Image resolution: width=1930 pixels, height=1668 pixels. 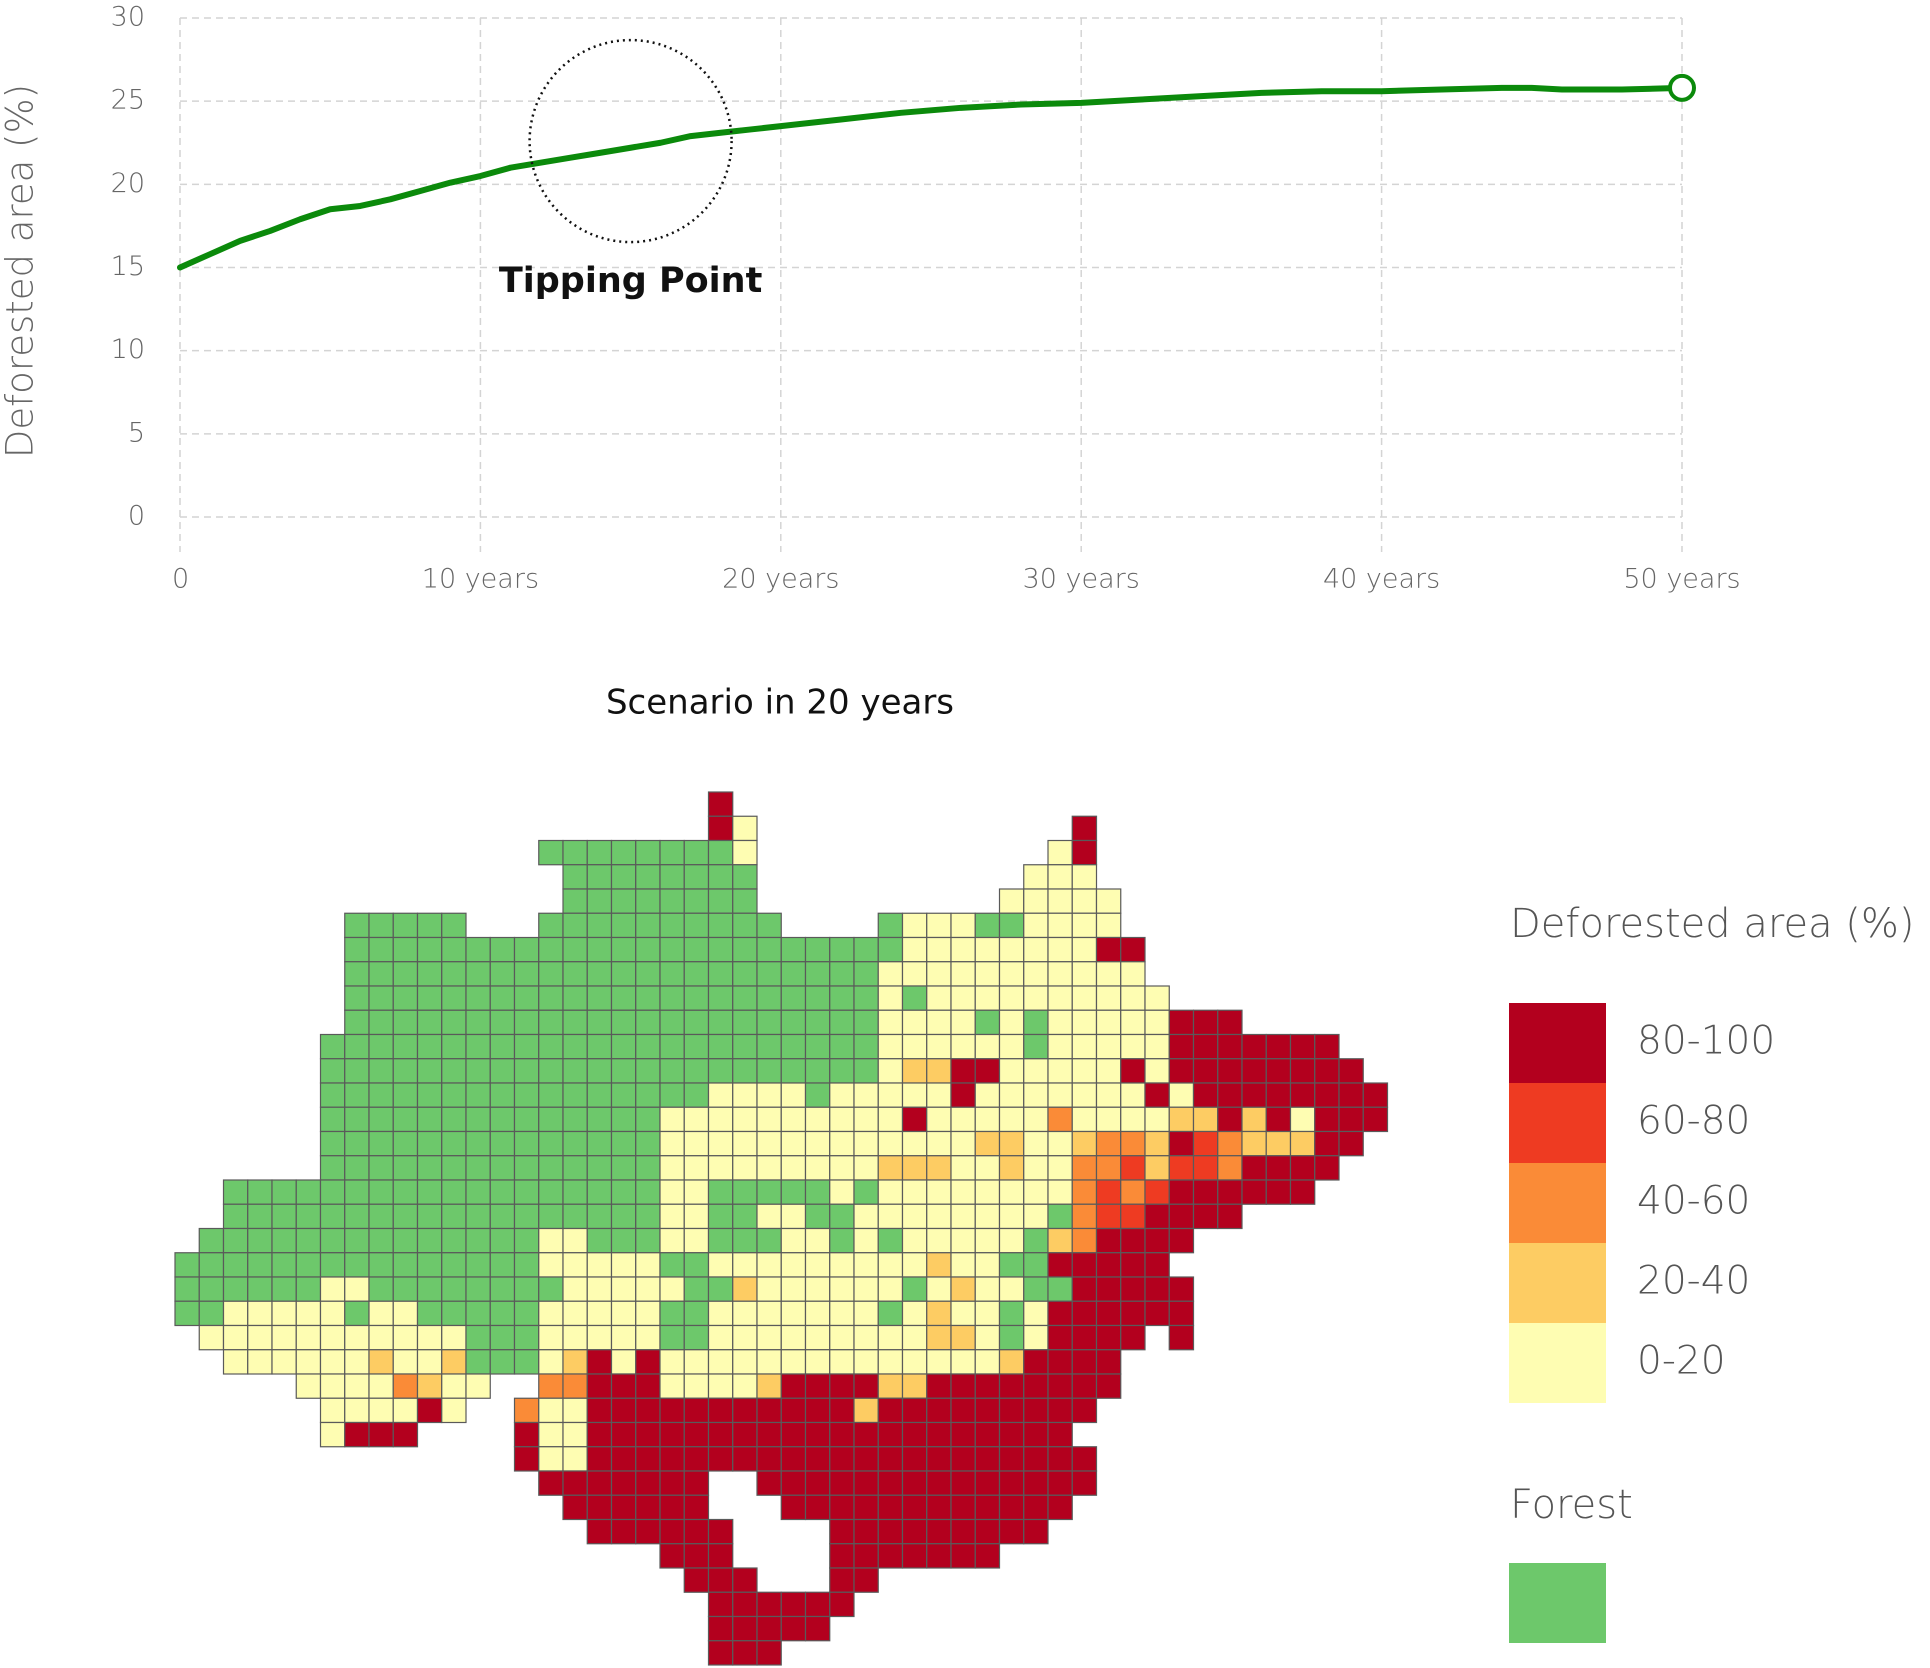 I want to click on legend-swatch, so click(x=1557, y=1043).